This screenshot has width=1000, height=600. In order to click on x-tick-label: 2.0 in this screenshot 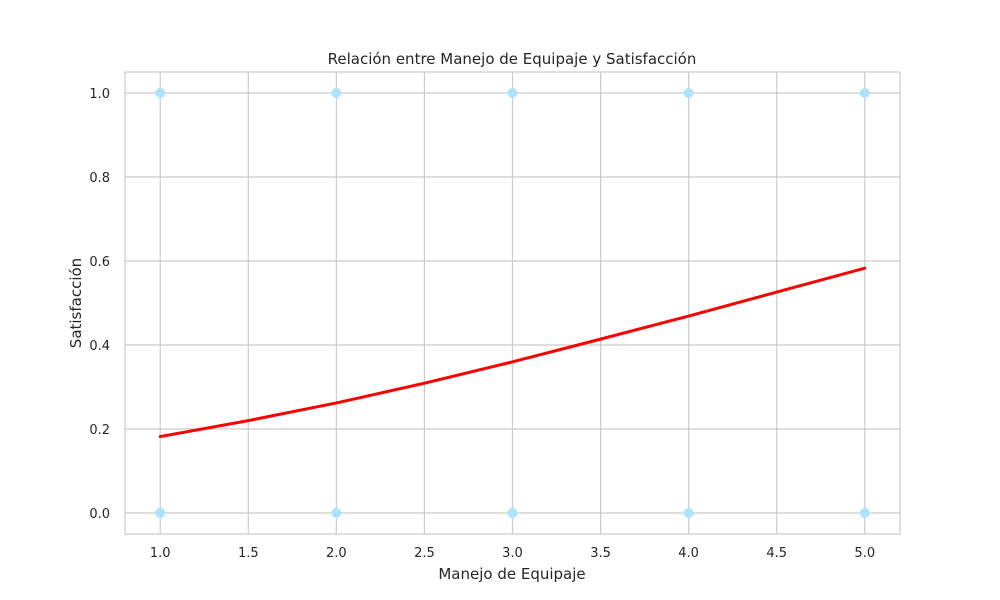, I will do `click(336, 553)`.